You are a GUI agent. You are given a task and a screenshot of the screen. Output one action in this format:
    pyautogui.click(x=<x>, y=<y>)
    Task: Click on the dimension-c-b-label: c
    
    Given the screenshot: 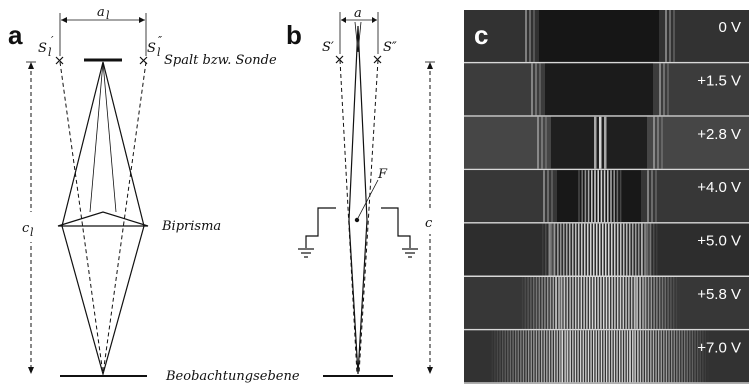 What is the action you would take?
    pyautogui.click(x=429, y=223)
    